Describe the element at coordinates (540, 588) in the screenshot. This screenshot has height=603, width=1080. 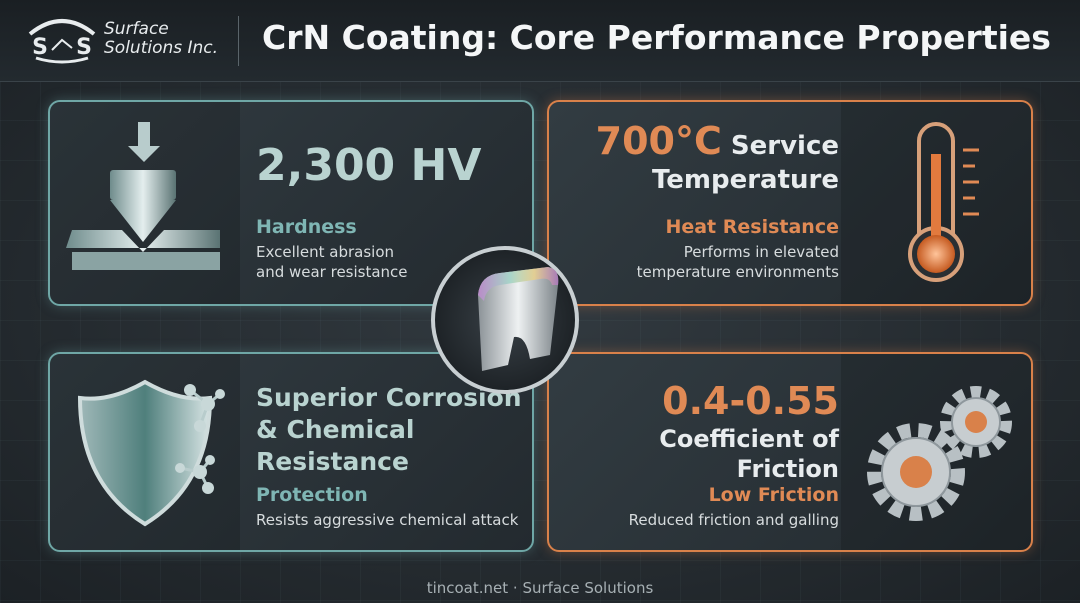
I see `footer: tincoat.net · Surface Solutions` at that location.